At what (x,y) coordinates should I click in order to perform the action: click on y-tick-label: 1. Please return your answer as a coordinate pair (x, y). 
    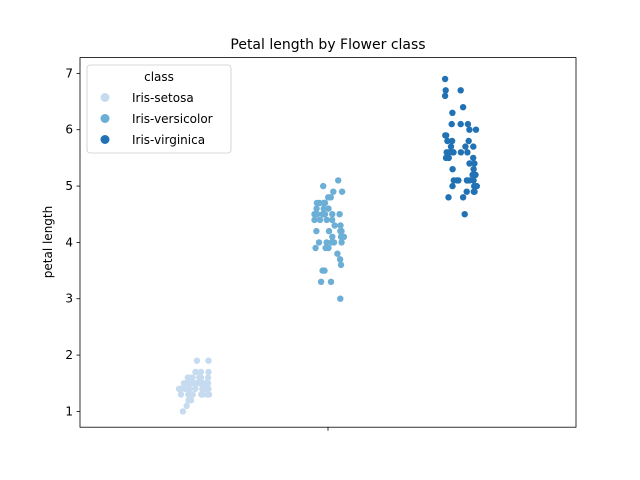
    Looking at the image, I should click on (69, 411).